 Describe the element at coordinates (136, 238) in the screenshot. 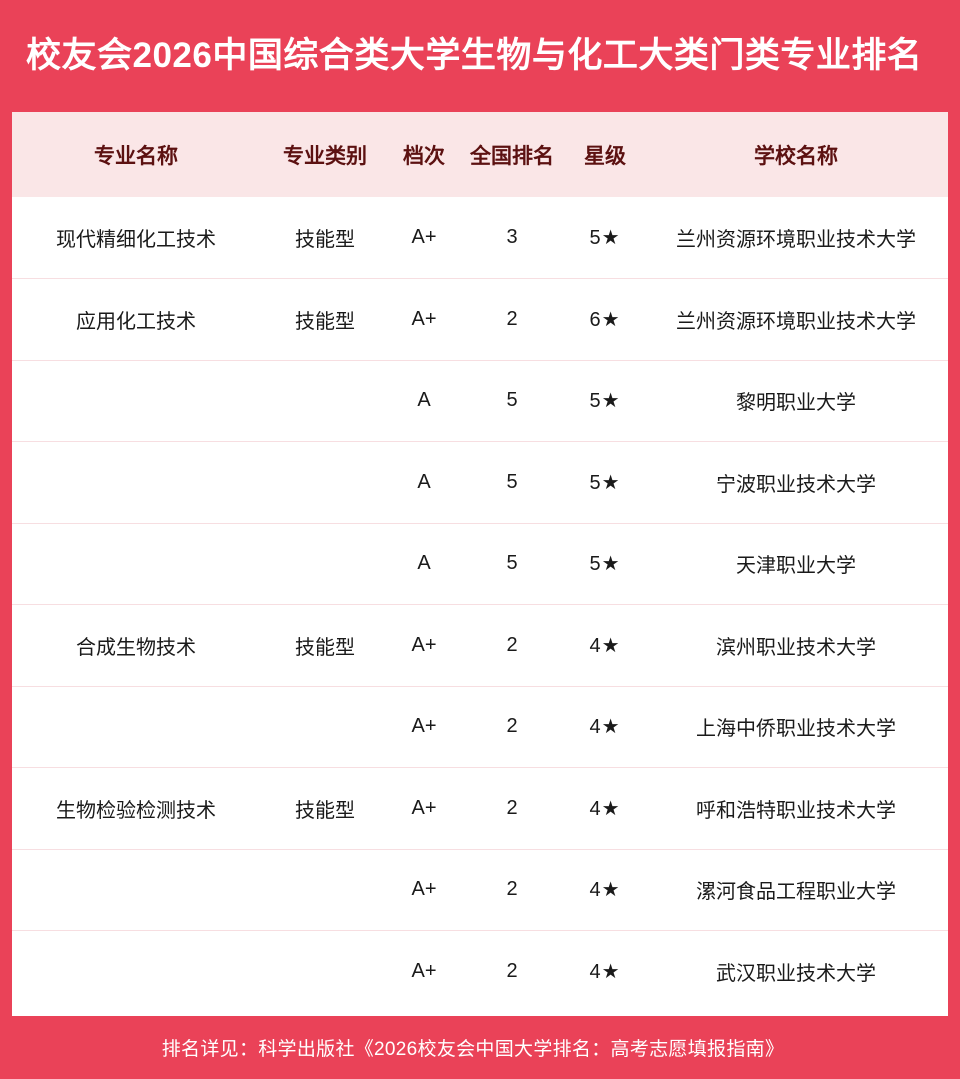

I see `cell-major: 现代精细化工技术` at that location.